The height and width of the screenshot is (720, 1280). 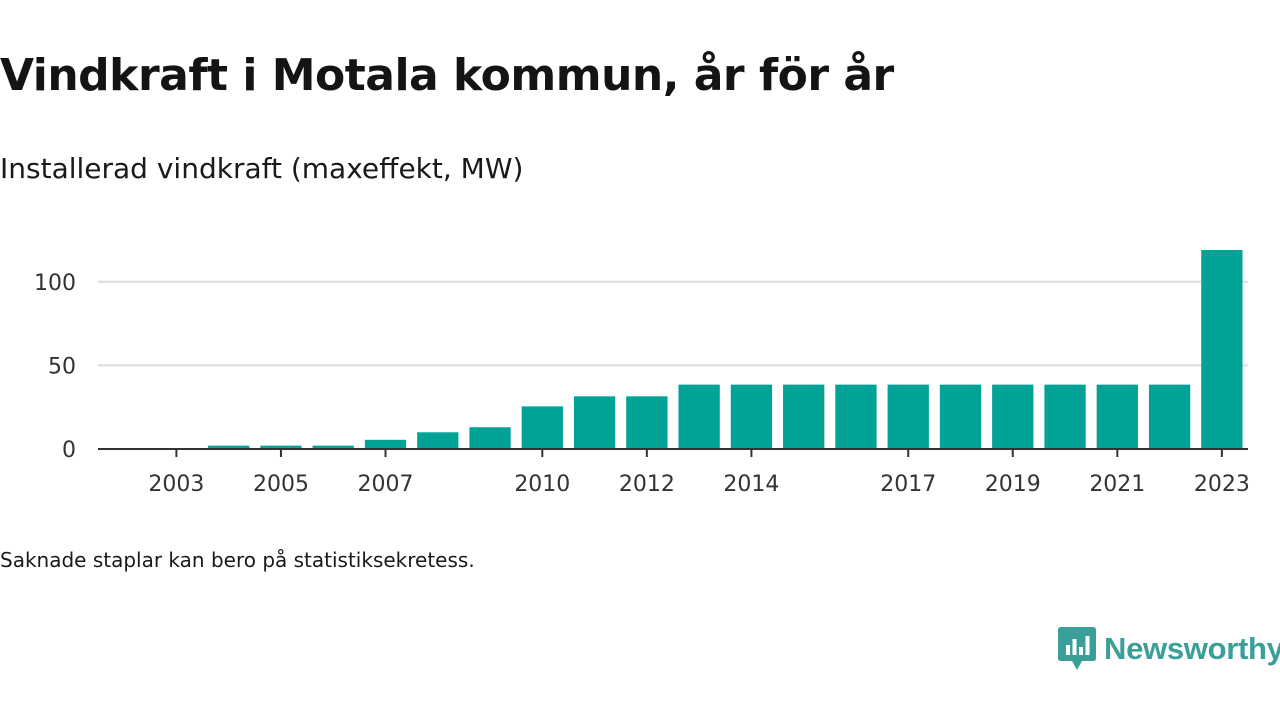 I want to click on bar-2011, so click(x=594, y=422).